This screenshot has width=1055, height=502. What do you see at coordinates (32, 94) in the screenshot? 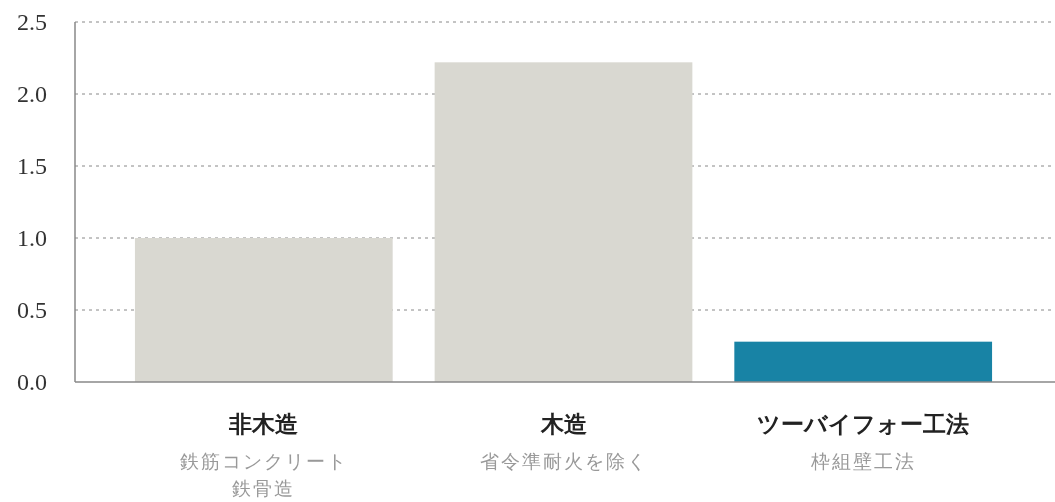
I see `y-tick-label: 2.0` at bounding box center [32, 94].